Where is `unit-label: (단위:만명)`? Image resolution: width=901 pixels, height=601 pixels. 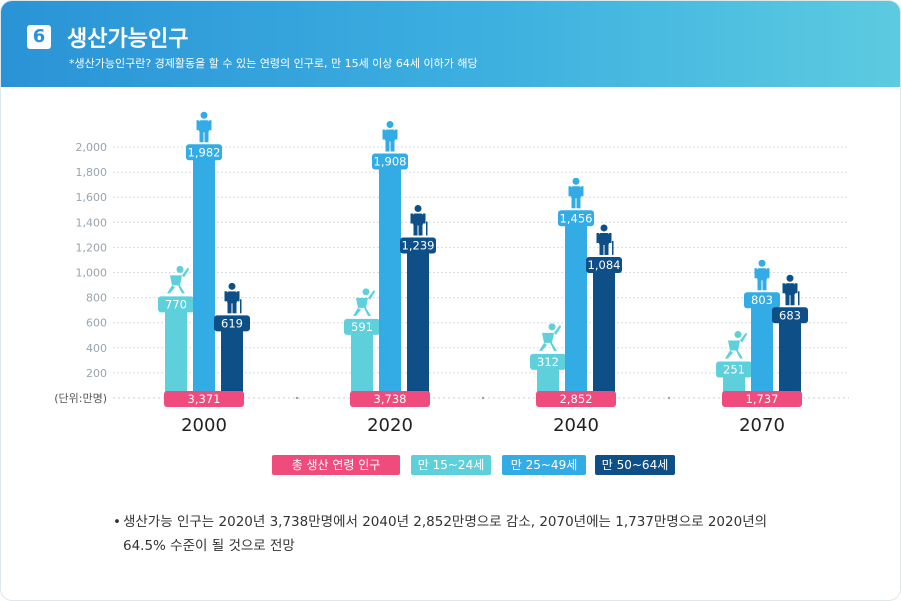 unit-label: (단위:만명) is located at coordinates (80, 398).